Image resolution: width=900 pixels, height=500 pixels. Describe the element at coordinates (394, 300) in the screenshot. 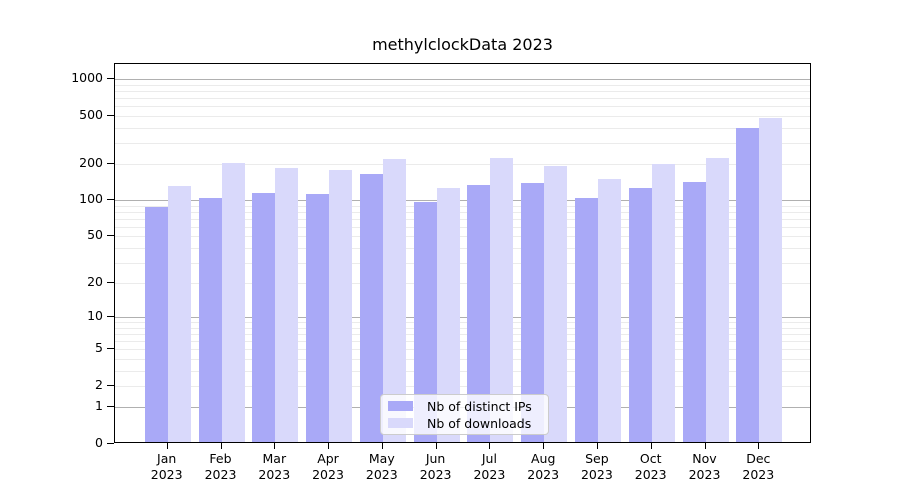

I see `bar-downloads-may` at that location.